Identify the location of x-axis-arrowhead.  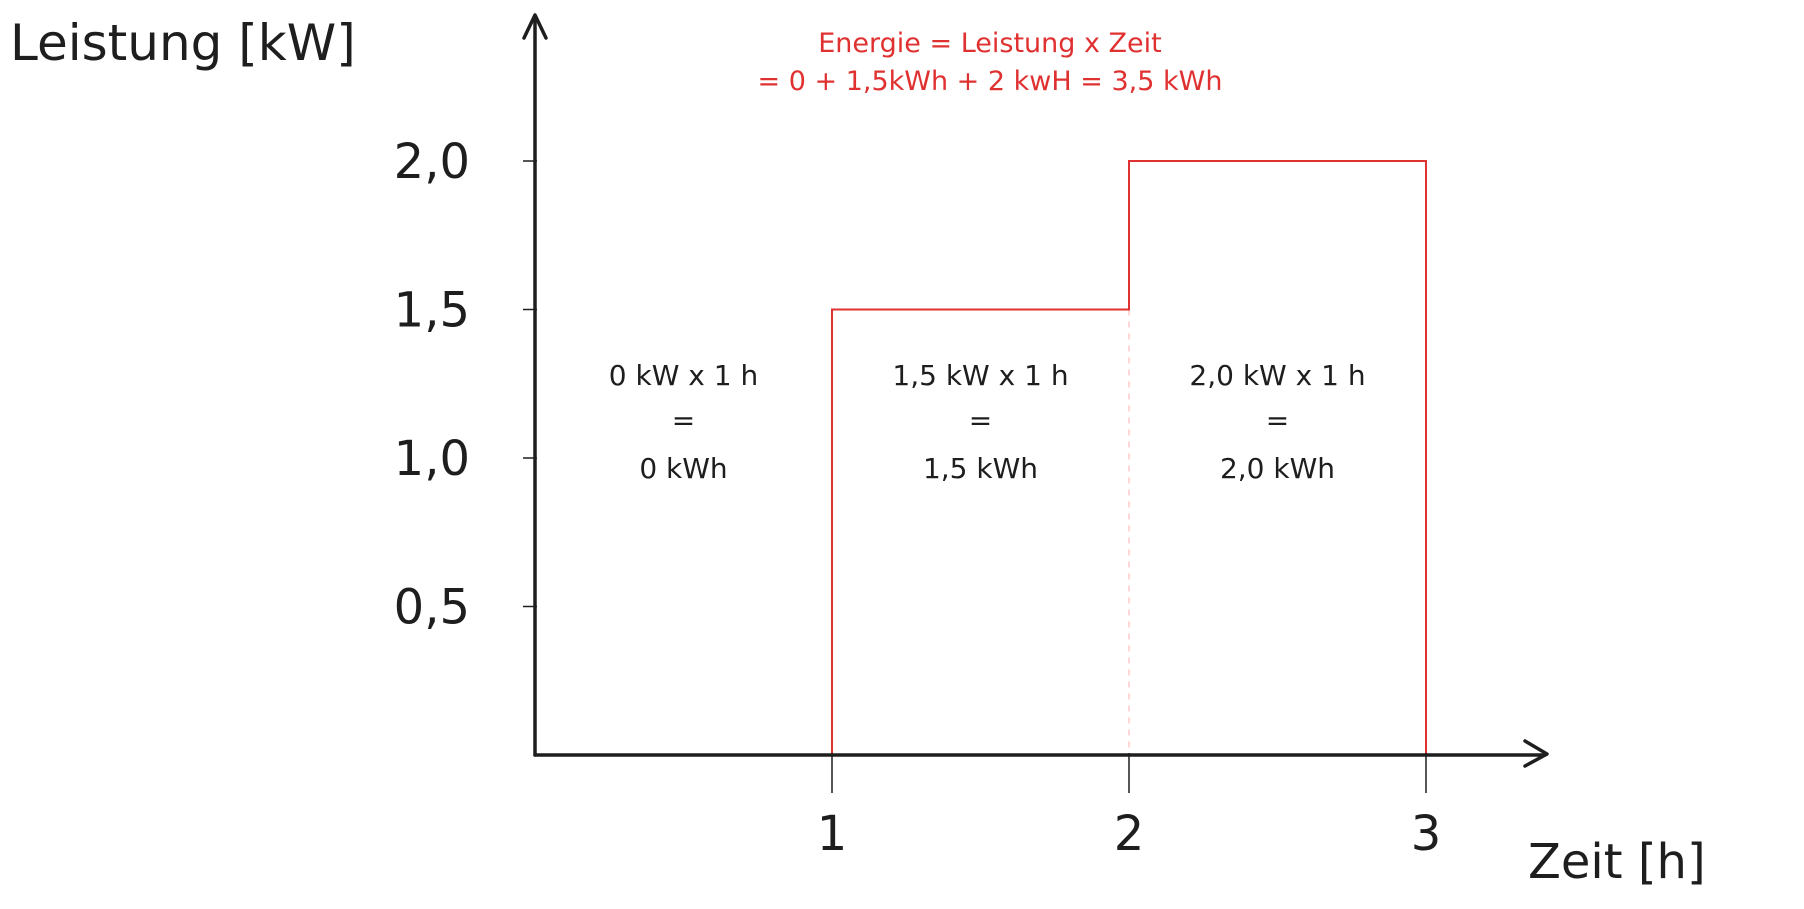
(1536, 753).